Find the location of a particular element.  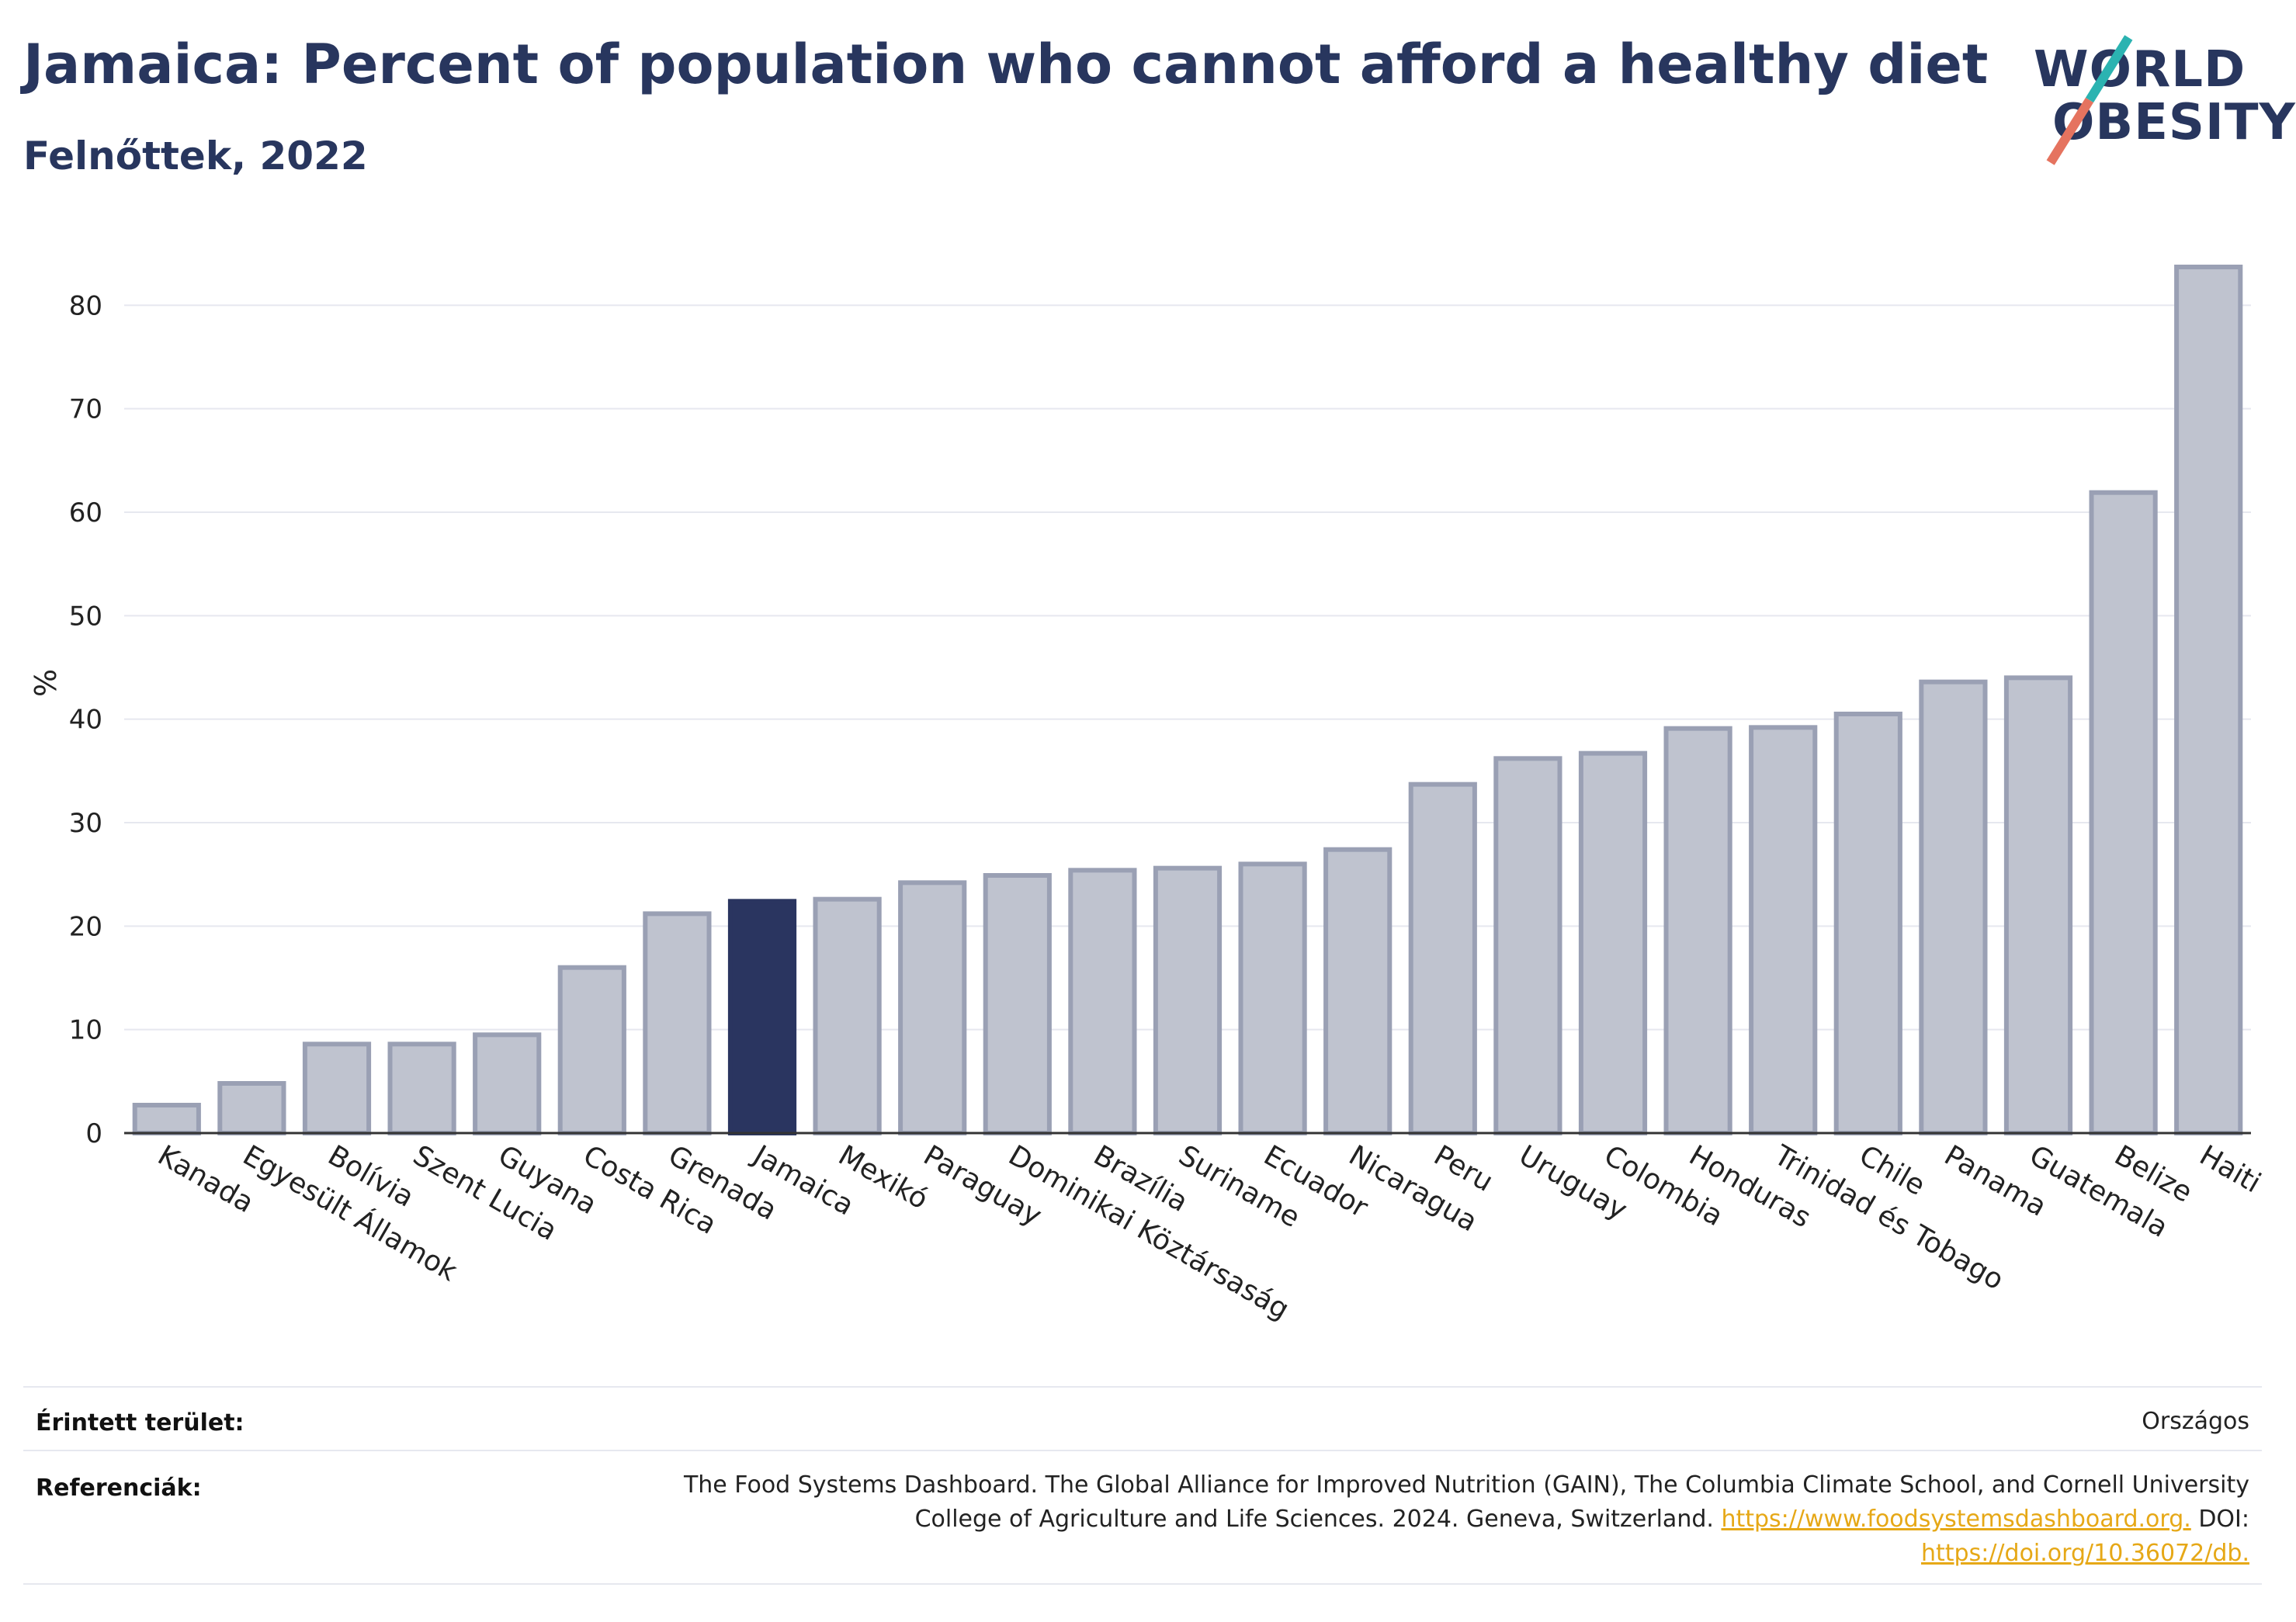

area-value: Országos is located at coordinates (2195, 1421).